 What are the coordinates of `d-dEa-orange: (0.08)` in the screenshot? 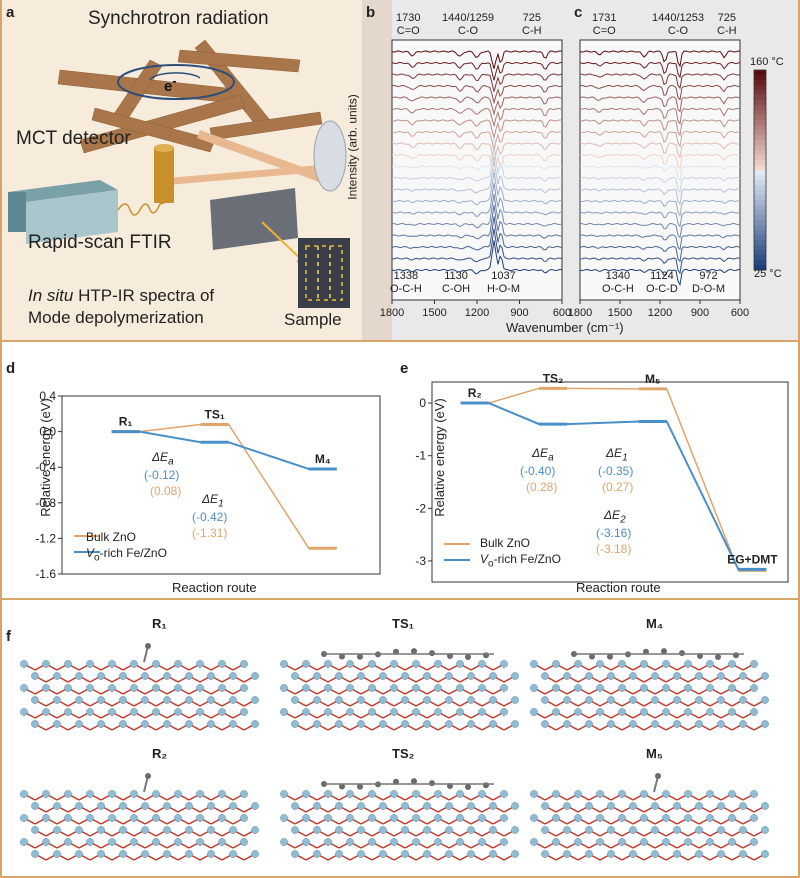 It's located at (166, 491).